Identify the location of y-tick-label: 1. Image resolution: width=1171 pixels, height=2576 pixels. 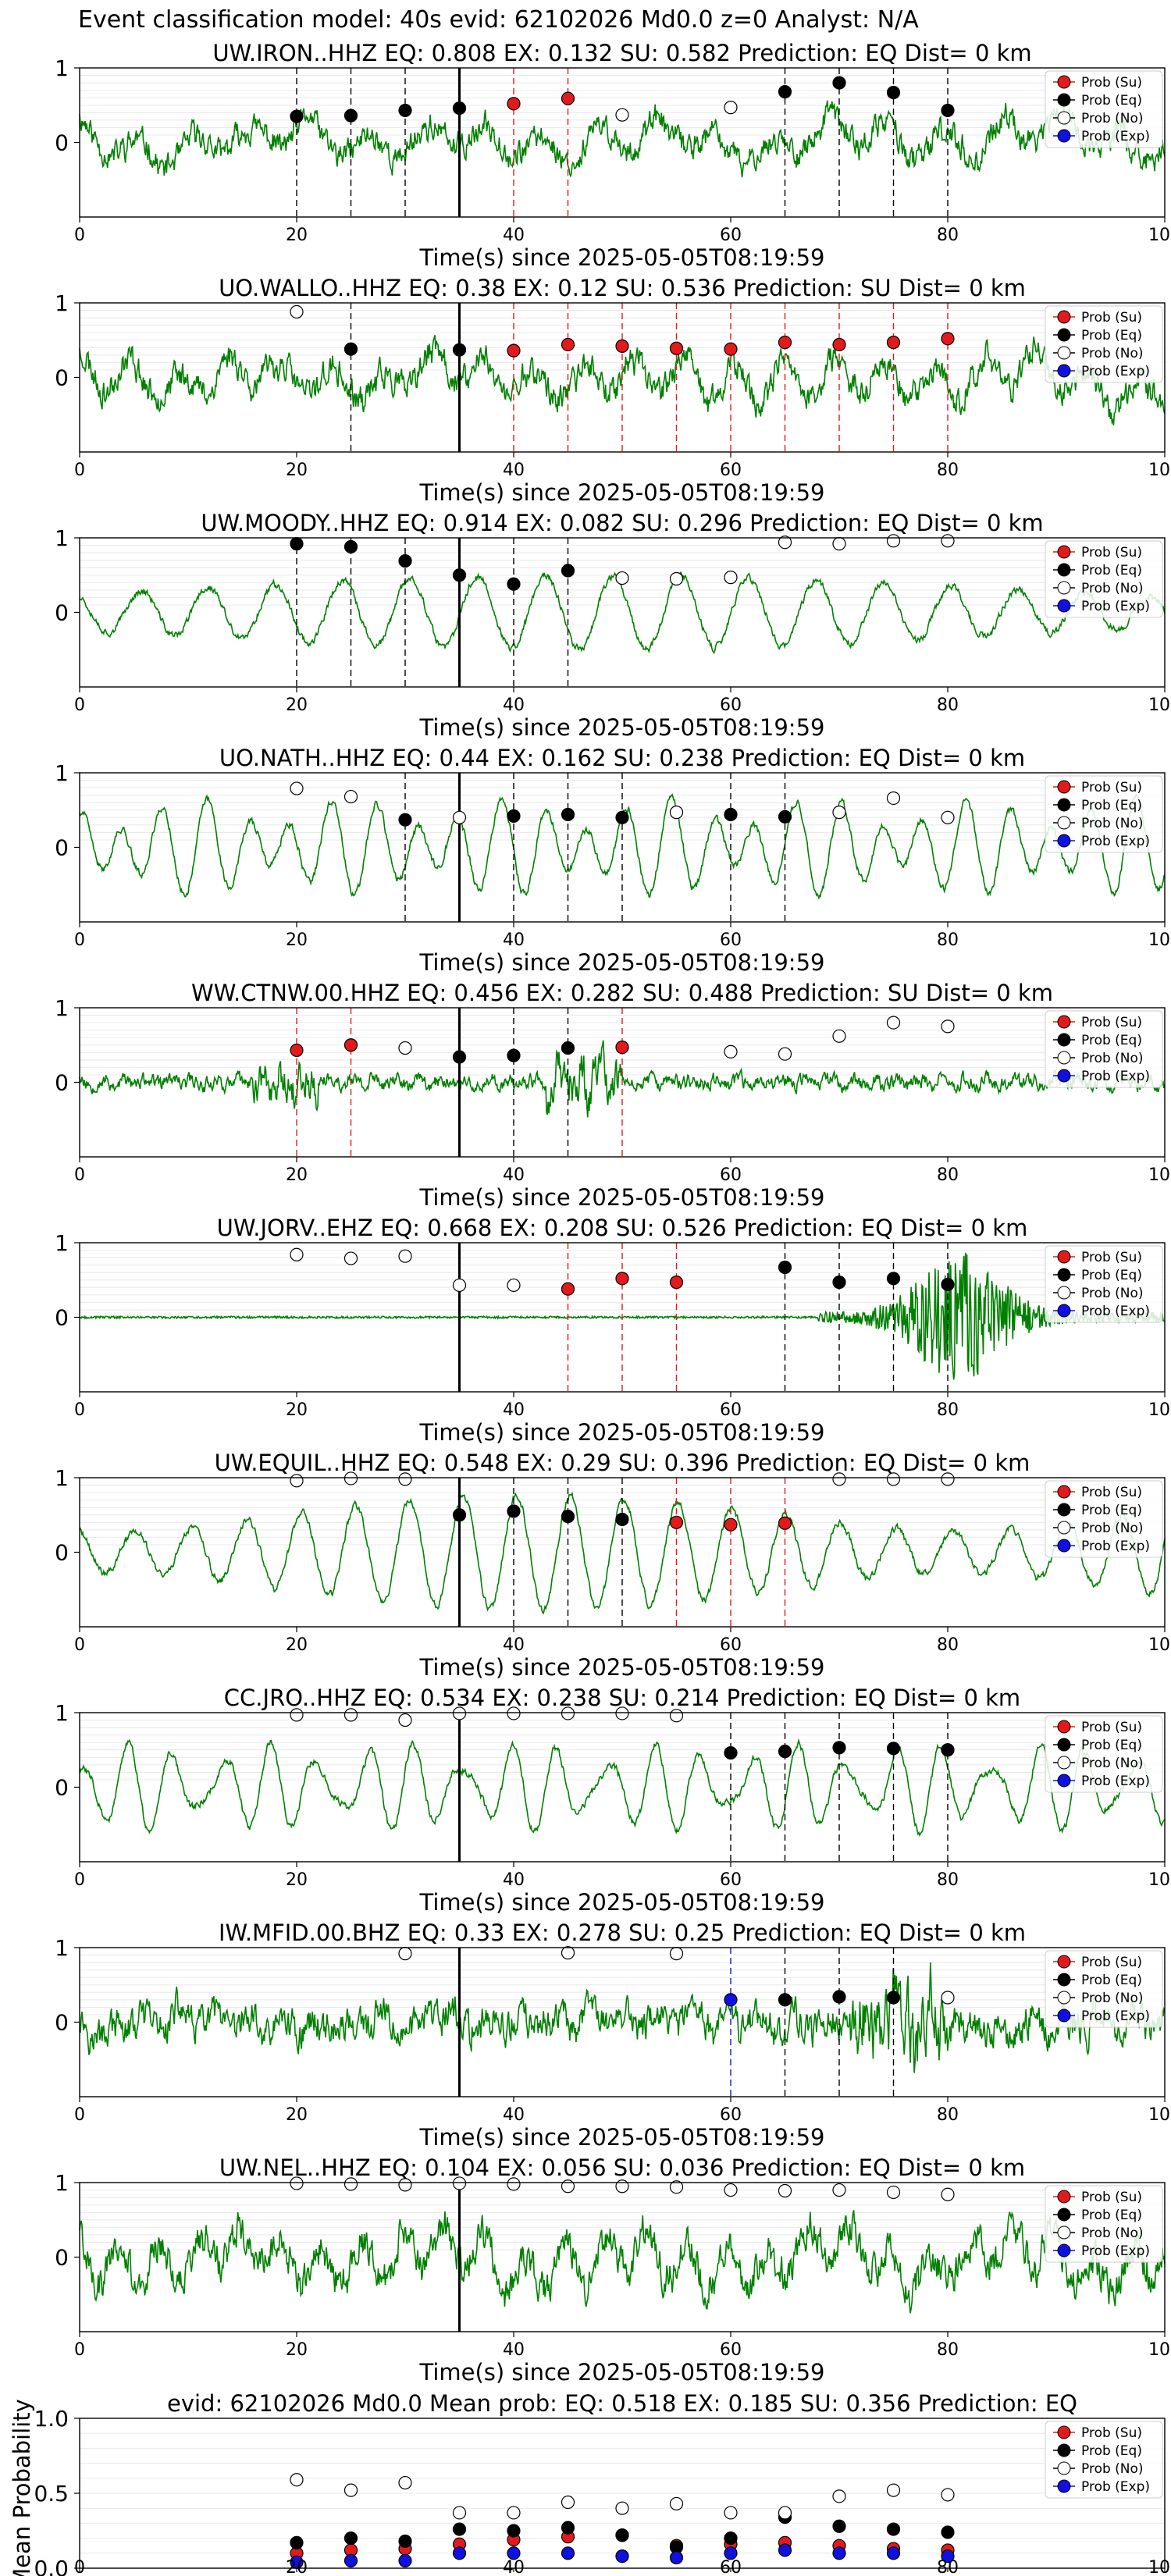
(62, 1243).